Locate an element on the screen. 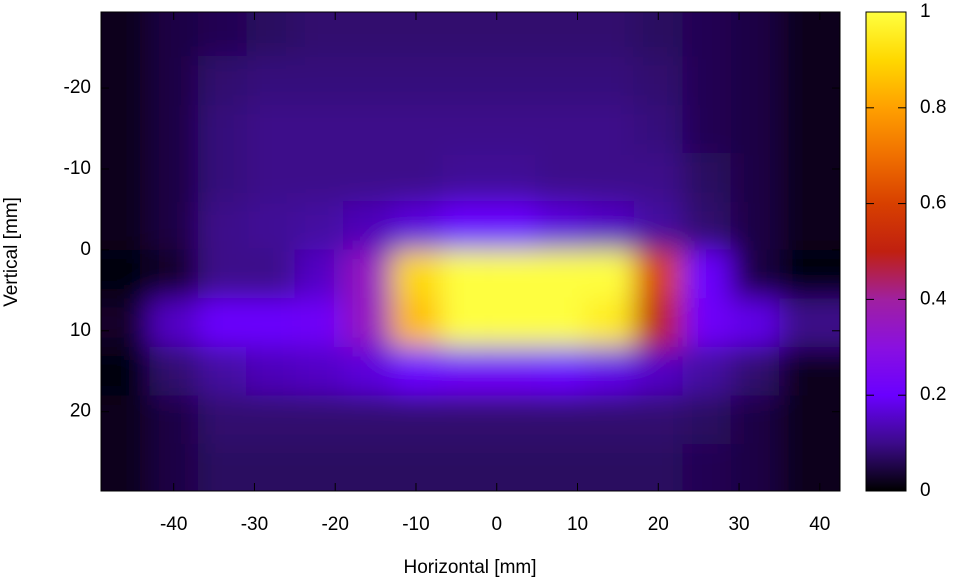  colorbar-tick-label: 1 is located at coordinates (925, 11).